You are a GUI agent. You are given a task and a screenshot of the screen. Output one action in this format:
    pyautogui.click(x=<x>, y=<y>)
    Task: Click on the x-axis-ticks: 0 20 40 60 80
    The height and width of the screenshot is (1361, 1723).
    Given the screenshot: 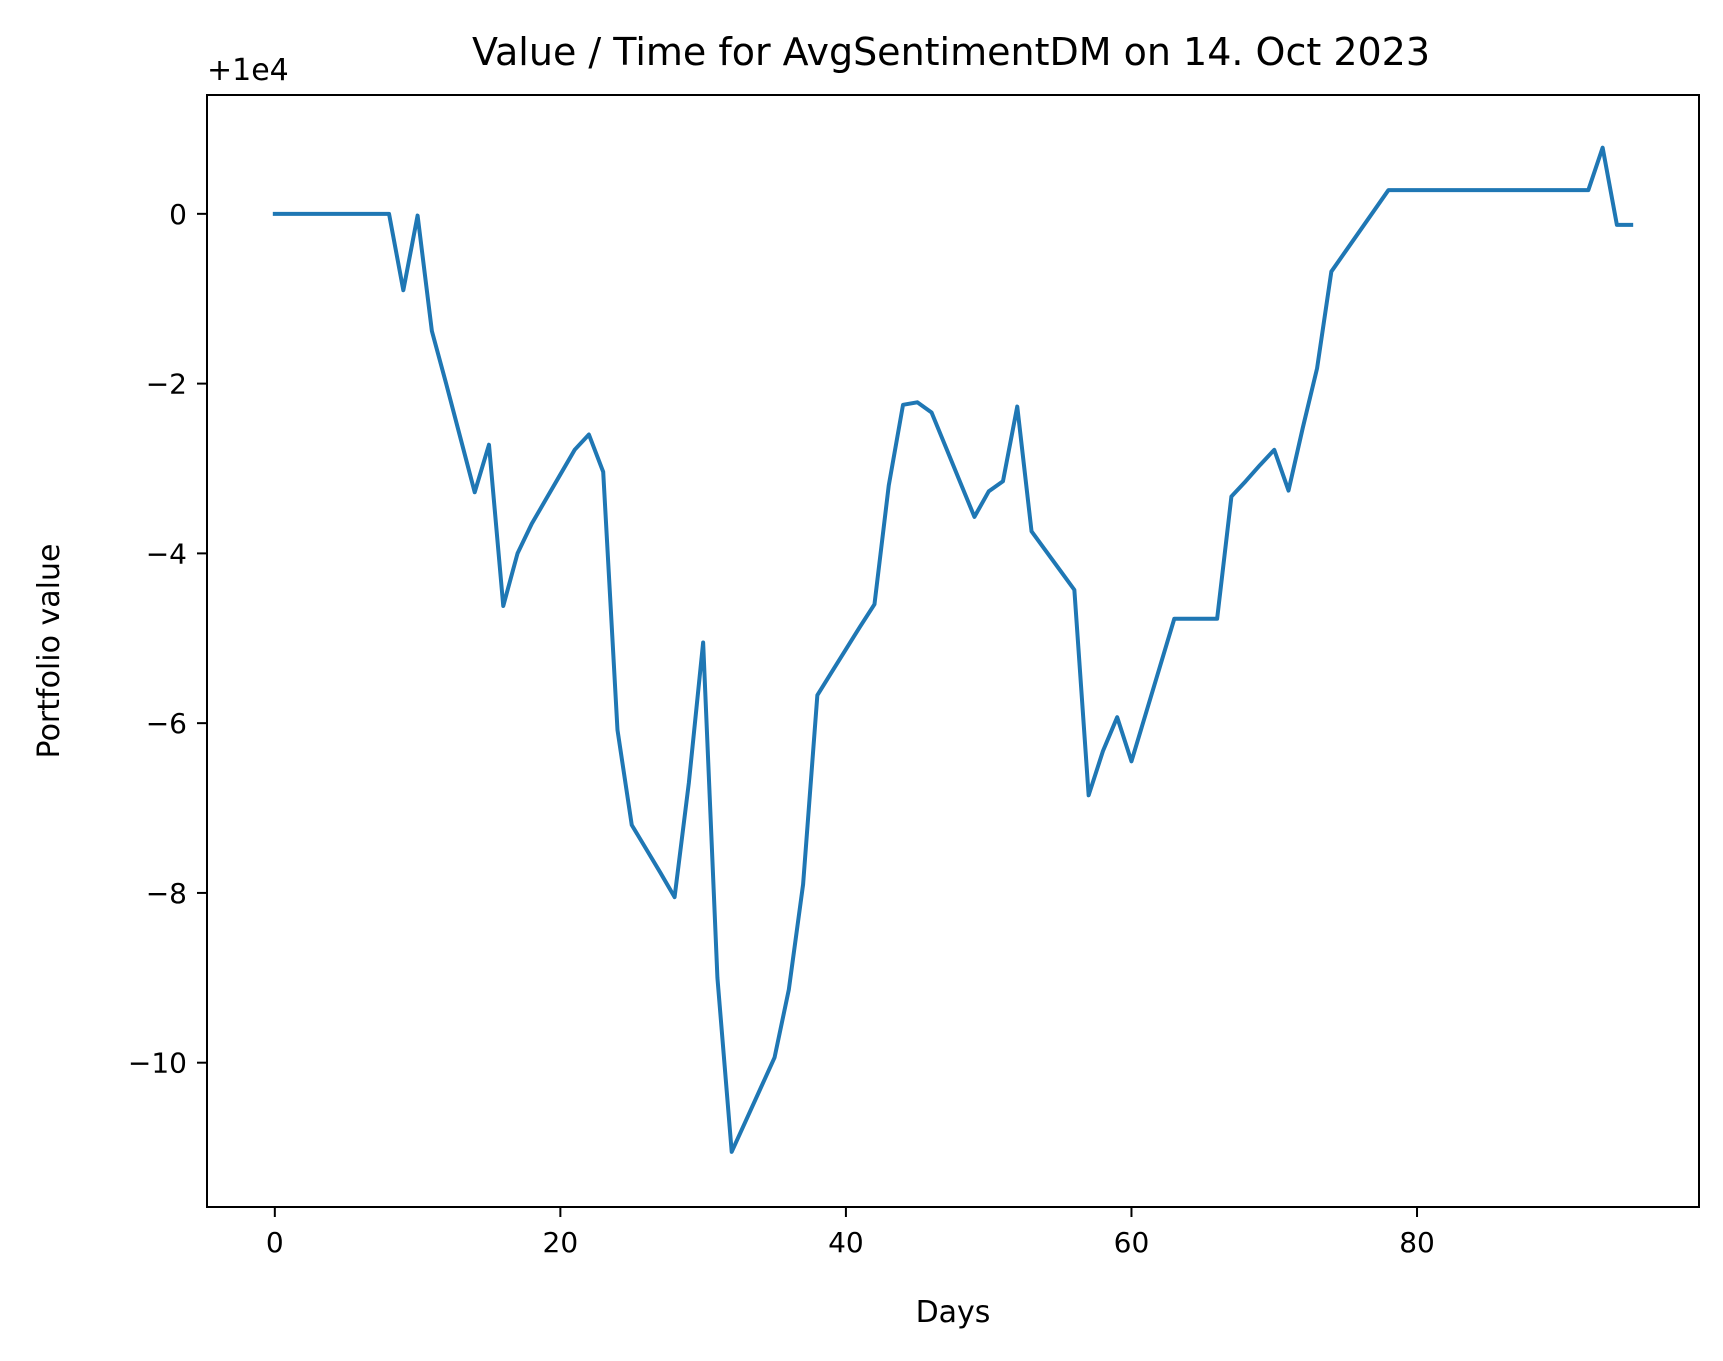 What is the action you would take?
    pyautogui.click(x=850, y=1233)
    